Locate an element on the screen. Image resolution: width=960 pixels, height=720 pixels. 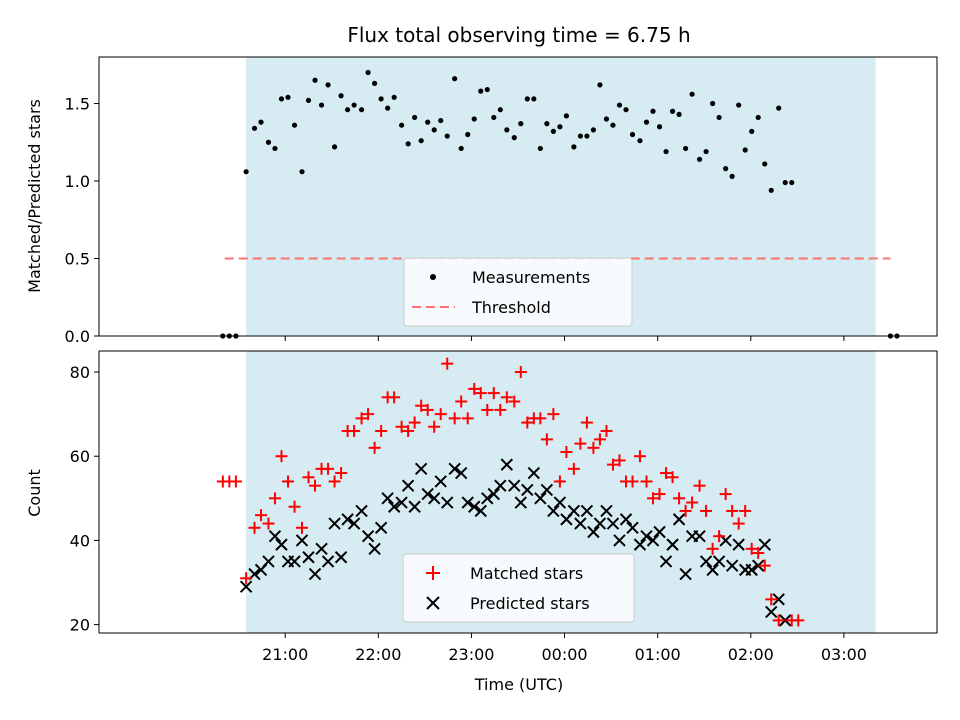
top-y-tick-label: 1.5 is located at coordinates (77, 104).